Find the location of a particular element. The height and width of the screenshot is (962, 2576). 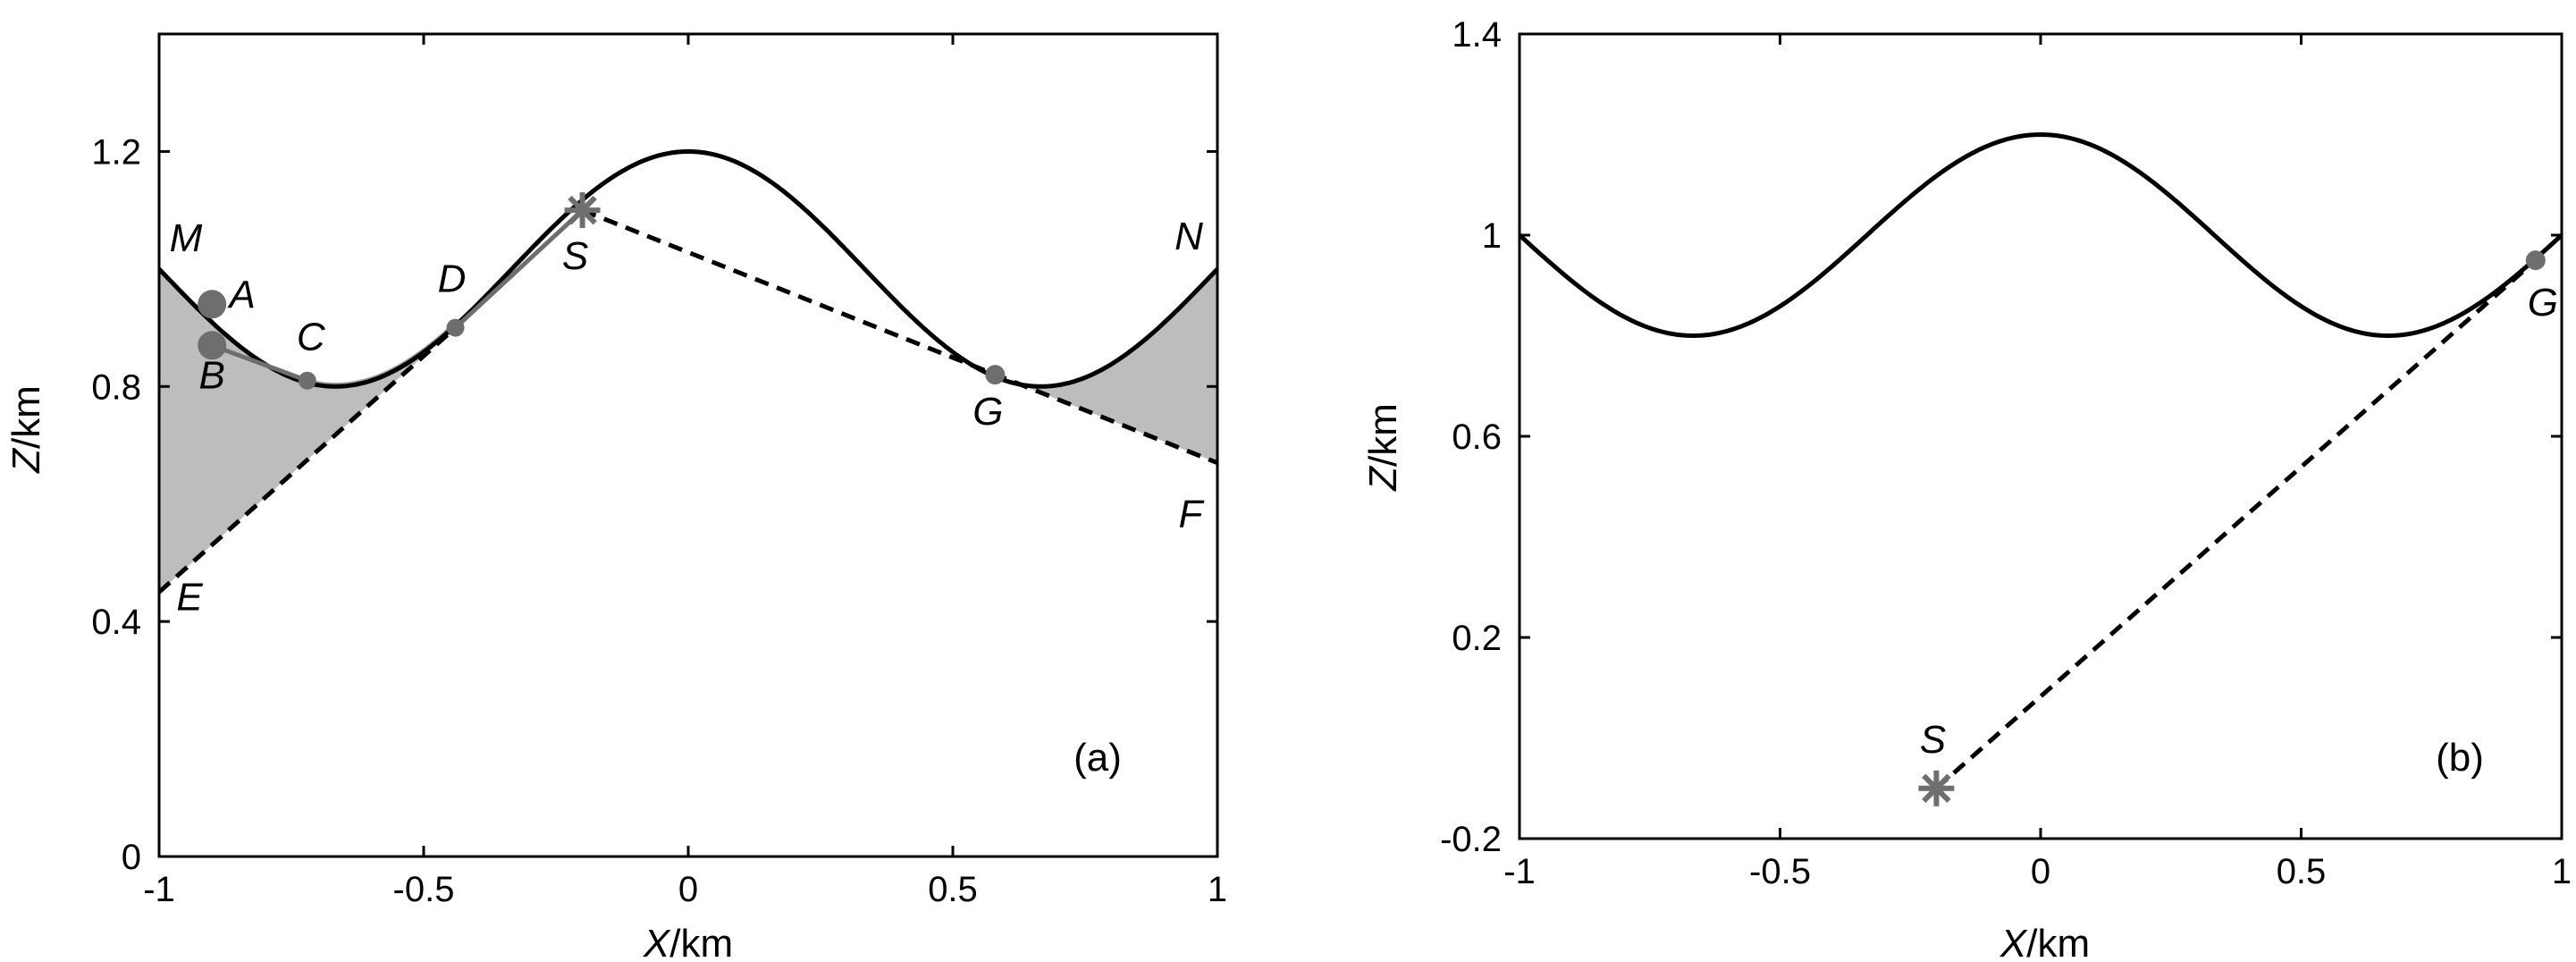

y-tick-label: 0 is located at coordinates (132, 857).